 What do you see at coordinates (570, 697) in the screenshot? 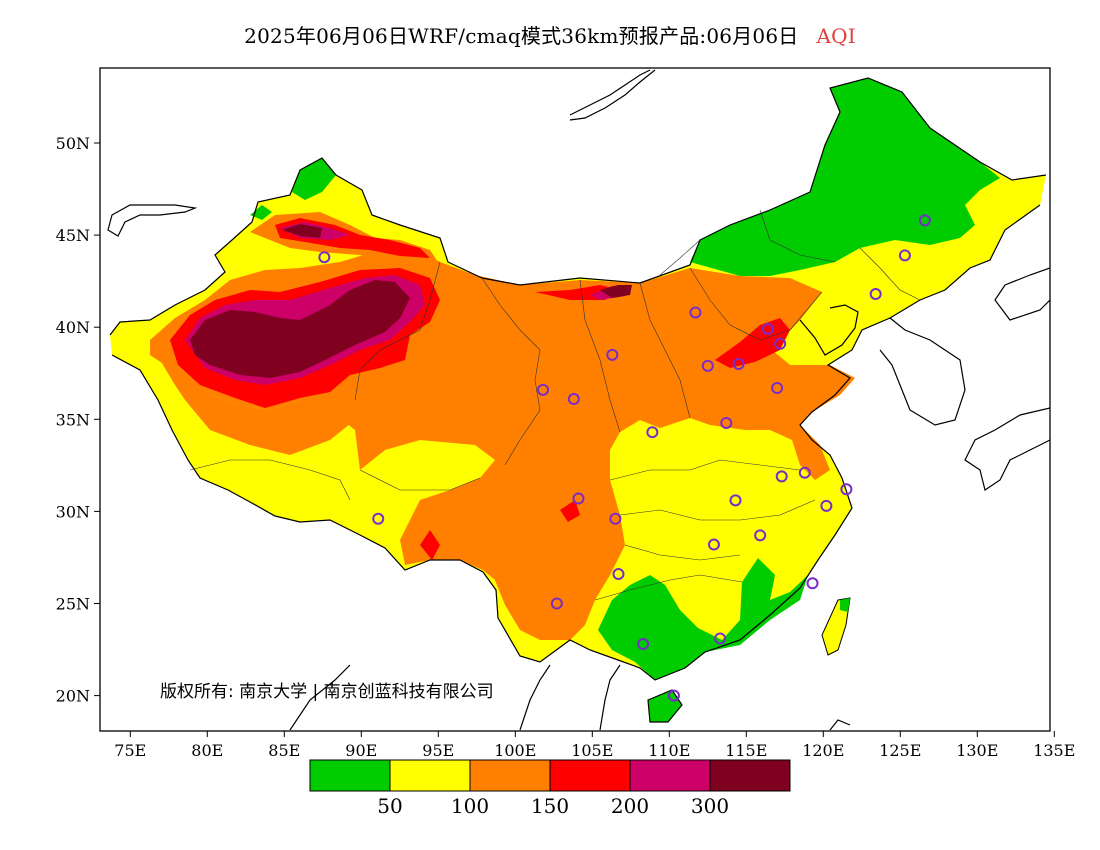
I see `se-asia-coast` at bounding box center [570, 697].